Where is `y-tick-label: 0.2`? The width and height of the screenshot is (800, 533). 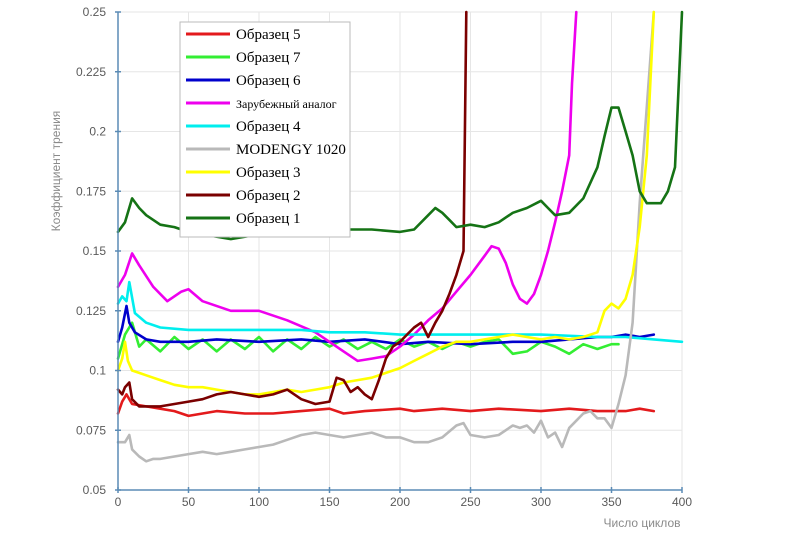
y-tick-label: 0.2 is located at coordinates (97, 132).